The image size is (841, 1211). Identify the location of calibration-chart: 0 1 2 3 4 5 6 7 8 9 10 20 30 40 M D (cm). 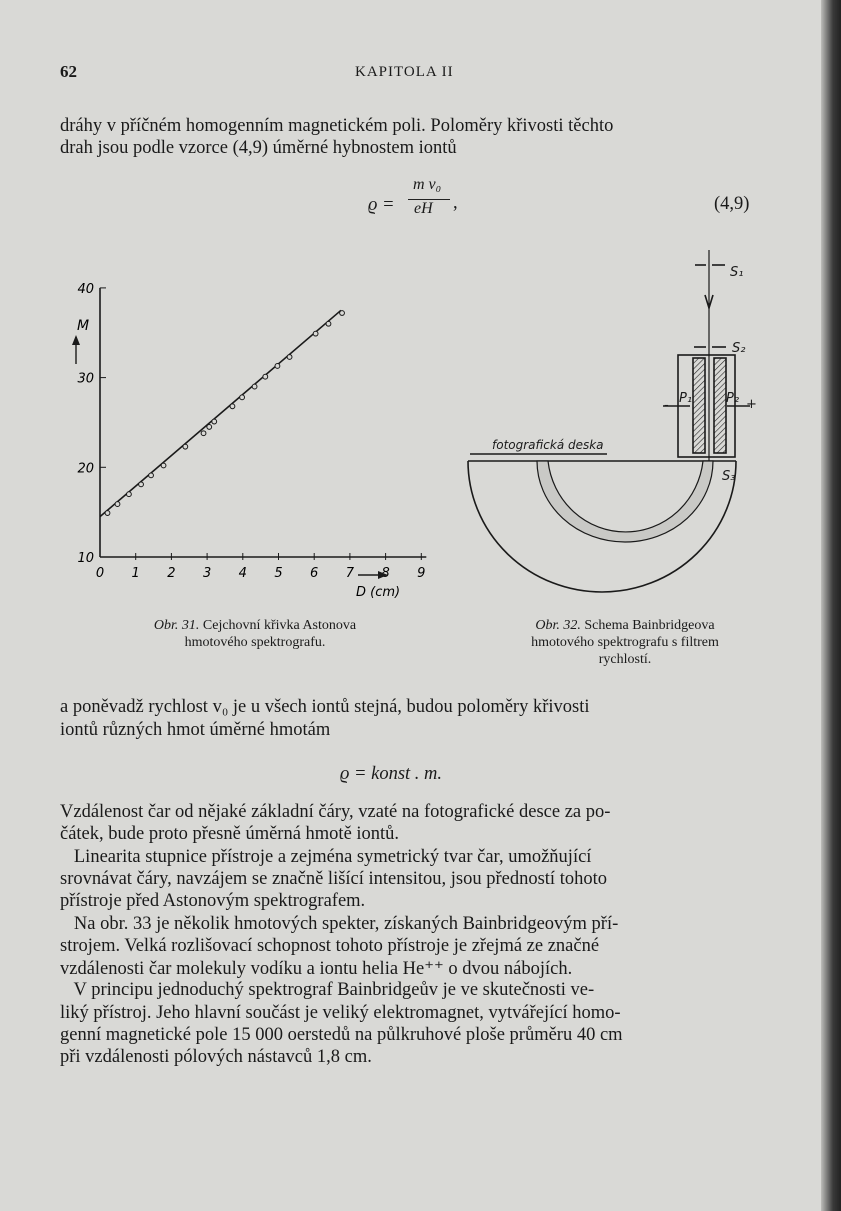
(249, 441).